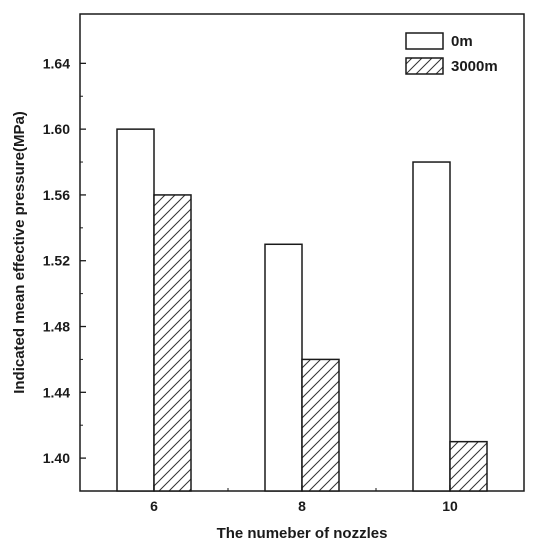 This screenshot has width=540, height=550. I want to click on x-tick-label: 6, so click(154, 506).